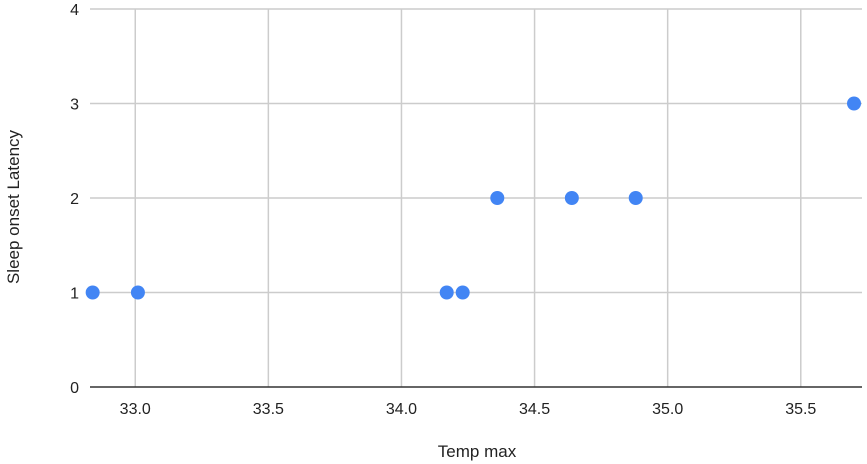 This screenshot has height=464, width=867. What do you see at coordinates (477, 451) in the screenshot?
I see `x-axis-title: Temp max` at bounding box center [477, 451].